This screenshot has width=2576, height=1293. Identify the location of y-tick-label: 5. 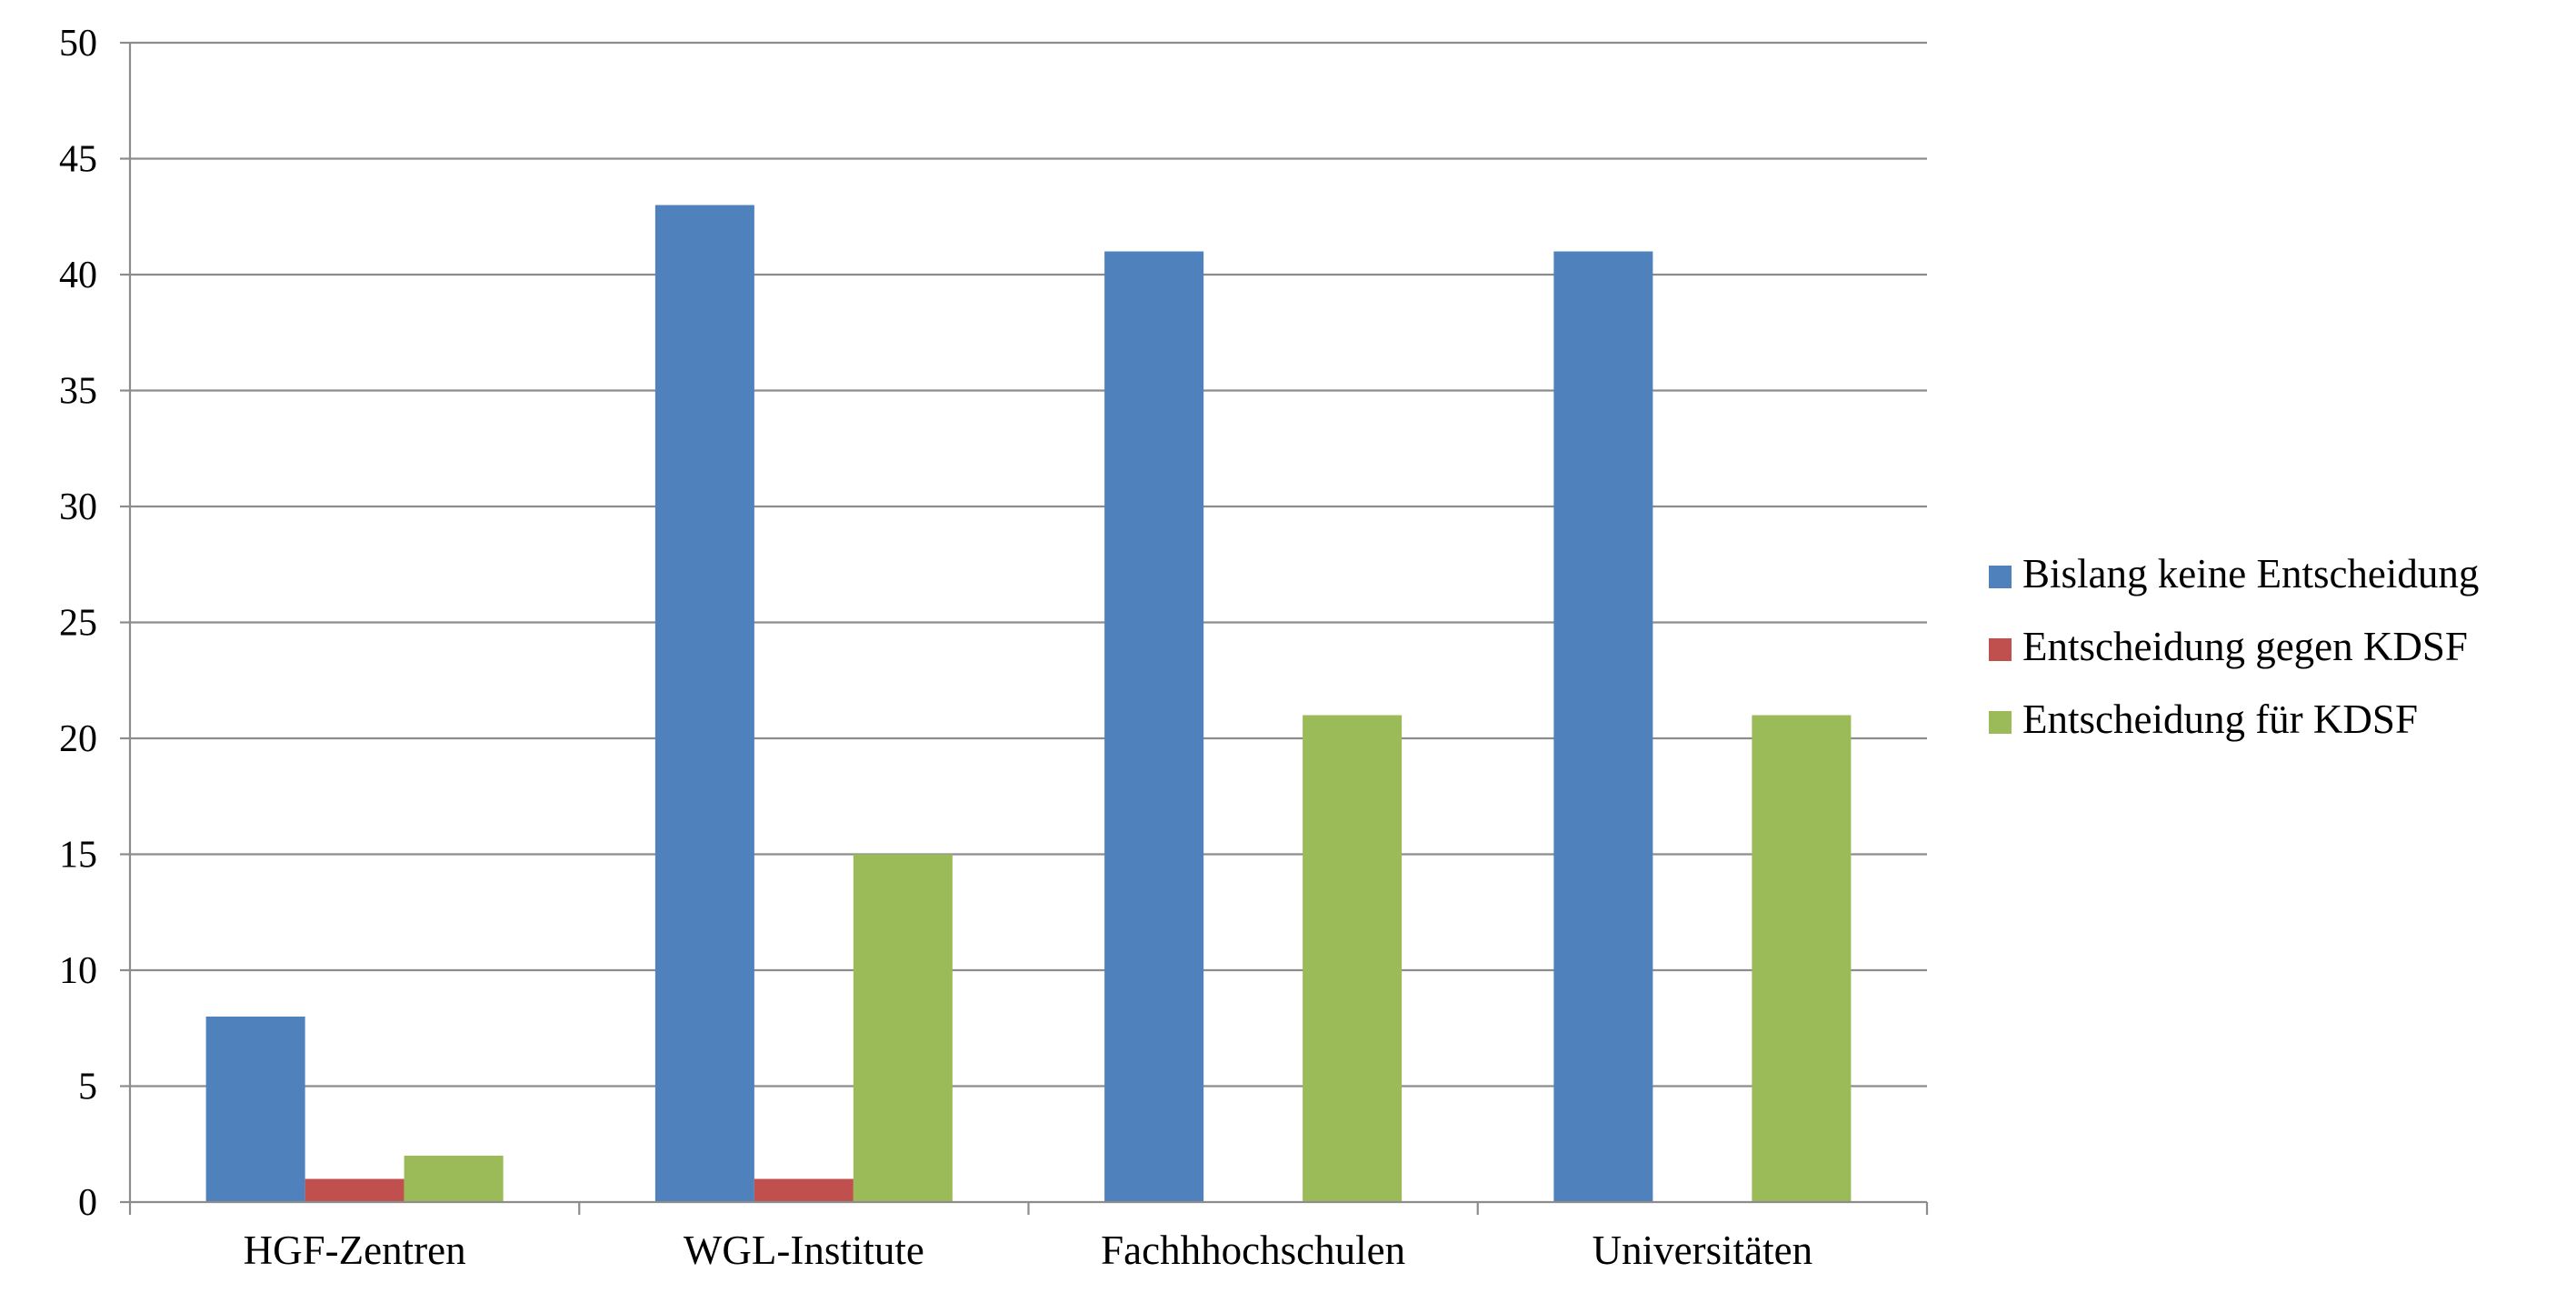
(87, 1087).